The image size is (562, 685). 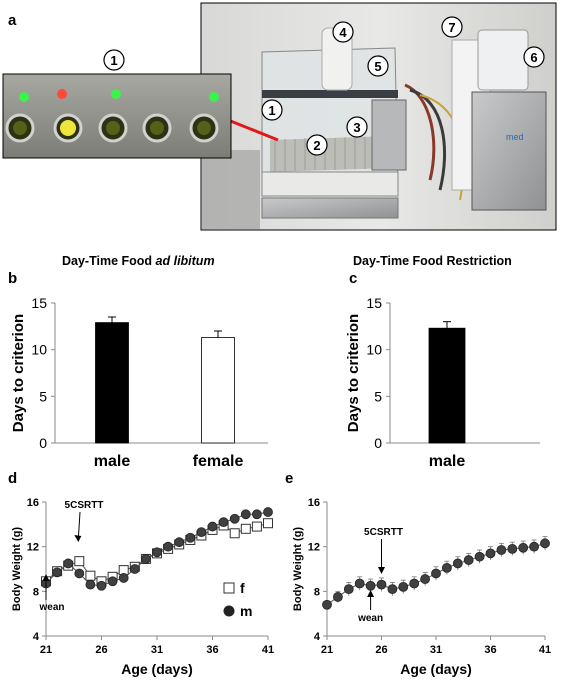 What do you see at coordinates (109, 261) in the screenshot?
I see `heading-b-prefix: Day-Time Food` at bounding box center [109, 261].